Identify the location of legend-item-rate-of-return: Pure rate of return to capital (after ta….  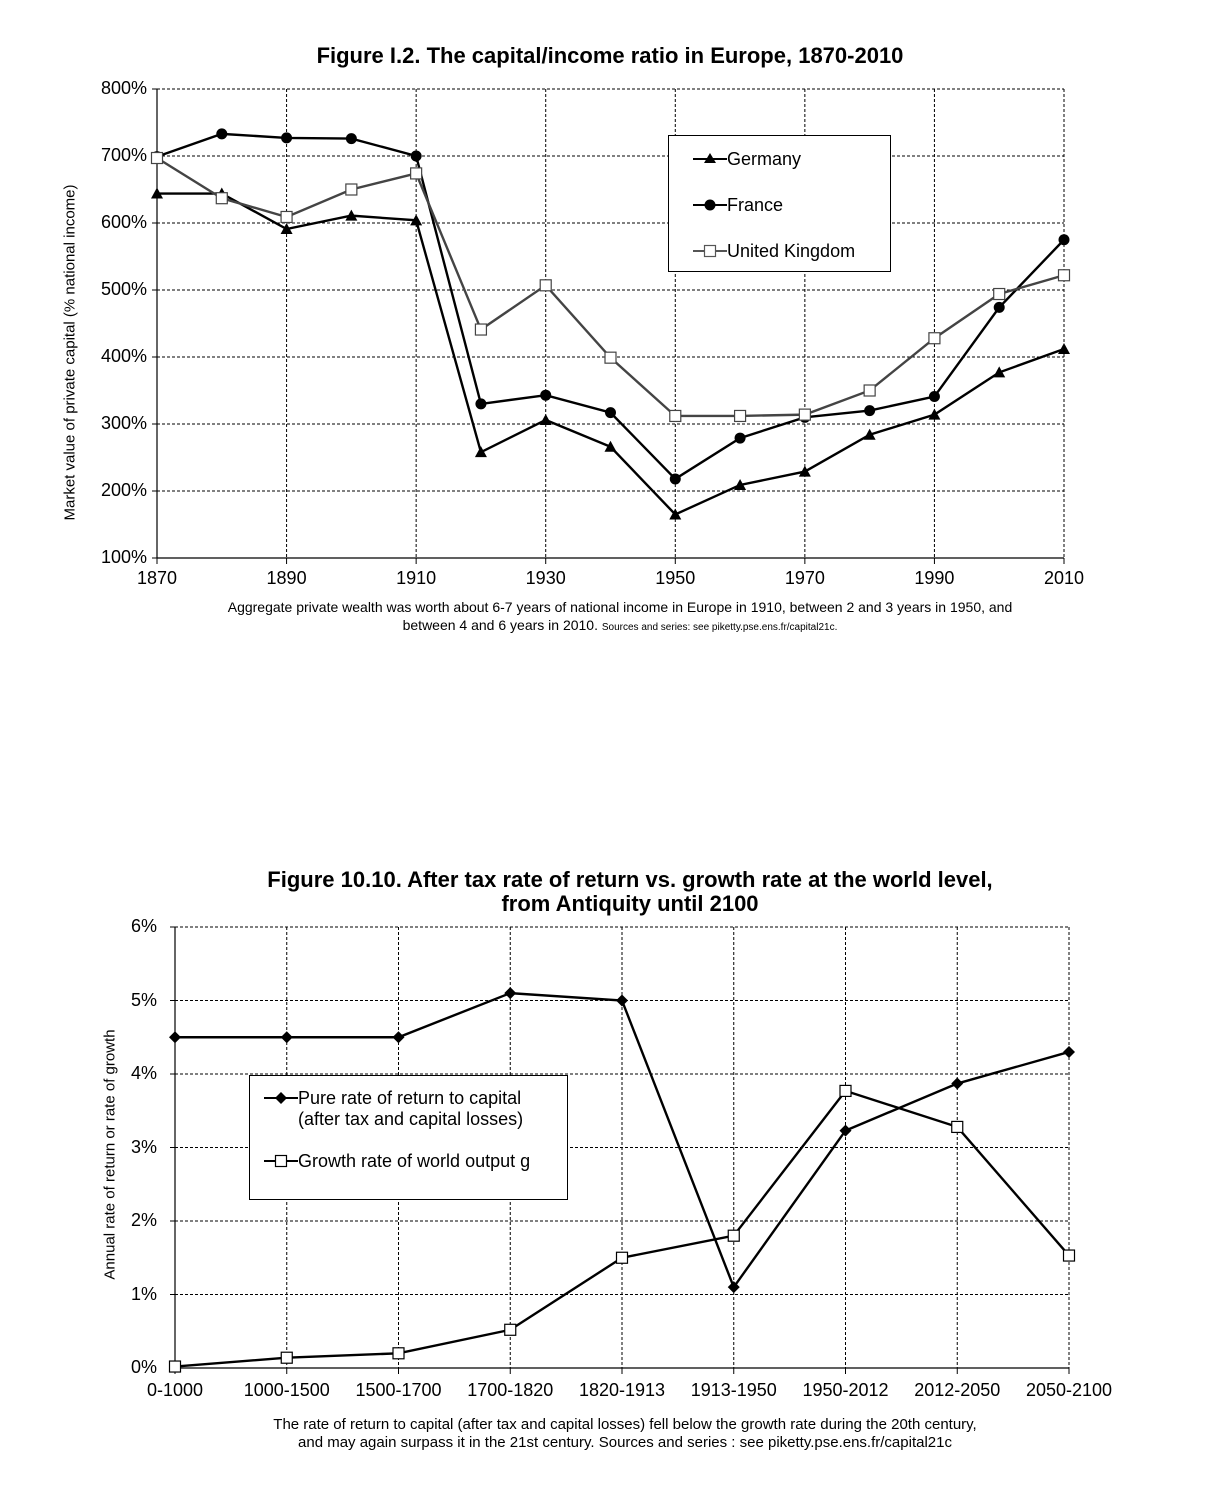
(393, 1109).